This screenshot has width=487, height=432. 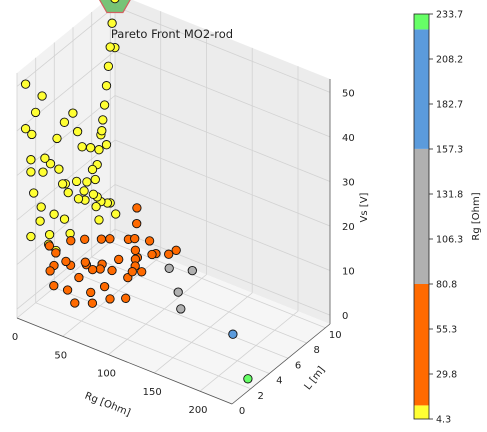 What do you see at coordinates (449, 195) in the screenshot?
I see `colorbar-tick-label: 131.8` at bounding box center [449, 195].